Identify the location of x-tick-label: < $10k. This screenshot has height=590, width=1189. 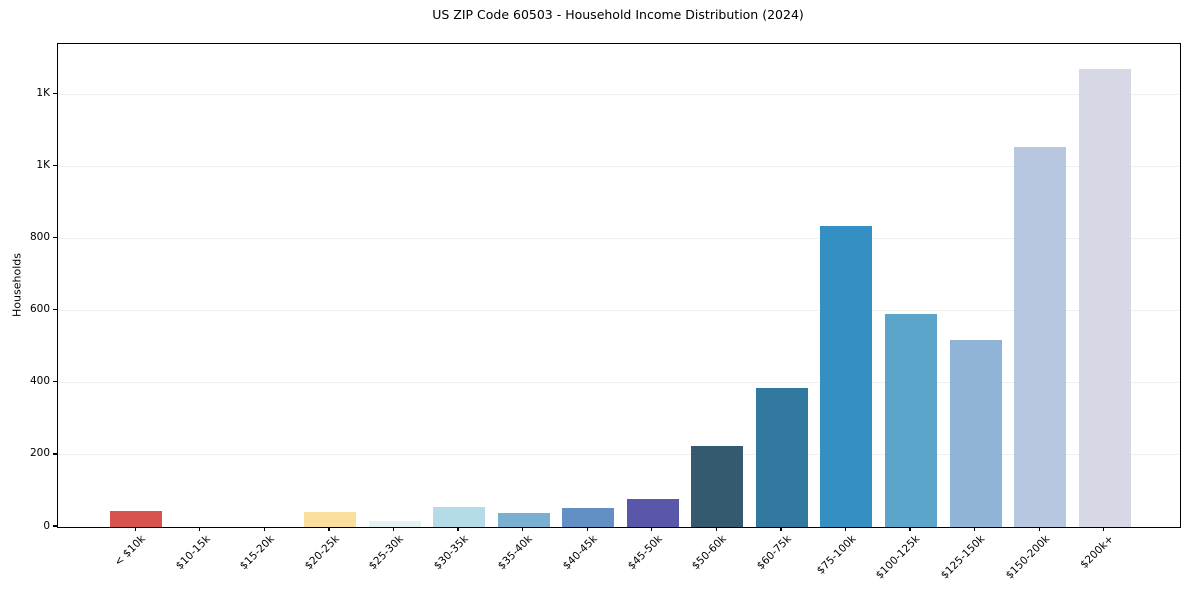
(130, 551).